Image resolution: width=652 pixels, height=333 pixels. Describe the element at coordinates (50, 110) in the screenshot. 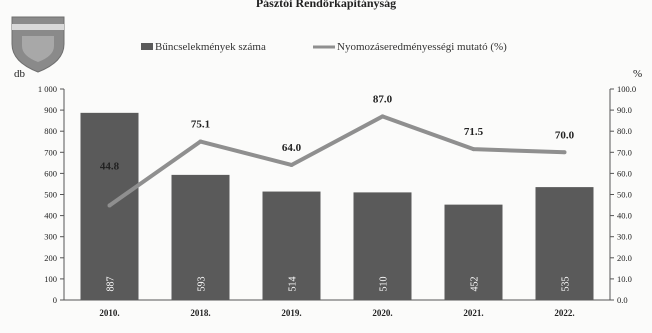

I see `y-tick-label: 900` at that location.